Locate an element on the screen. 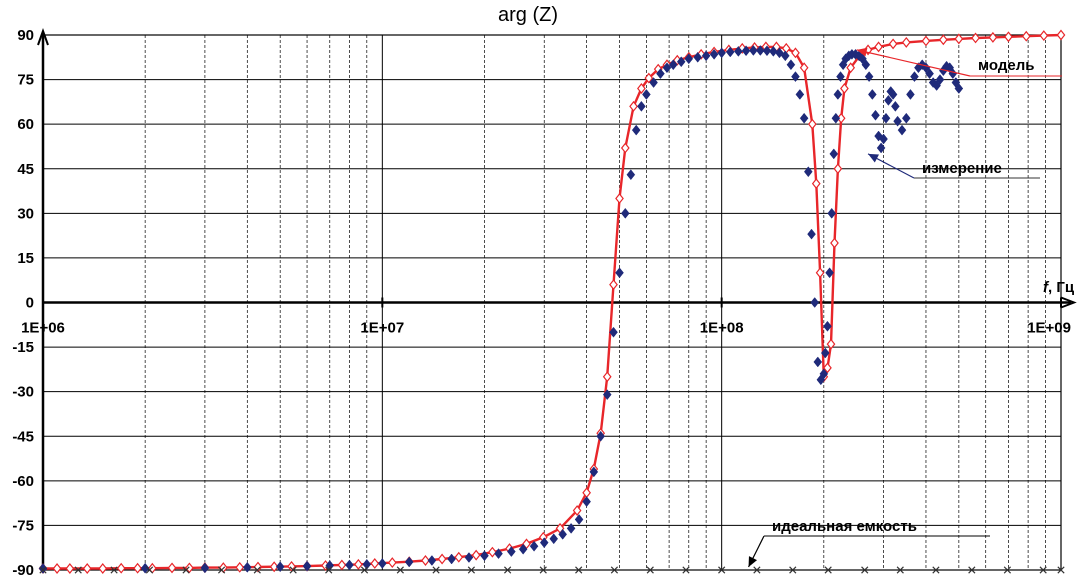 Image resolution: width=1091 pixels, height=579 pixels. y-tick-label: 90 is located at coordinates (25, 35).